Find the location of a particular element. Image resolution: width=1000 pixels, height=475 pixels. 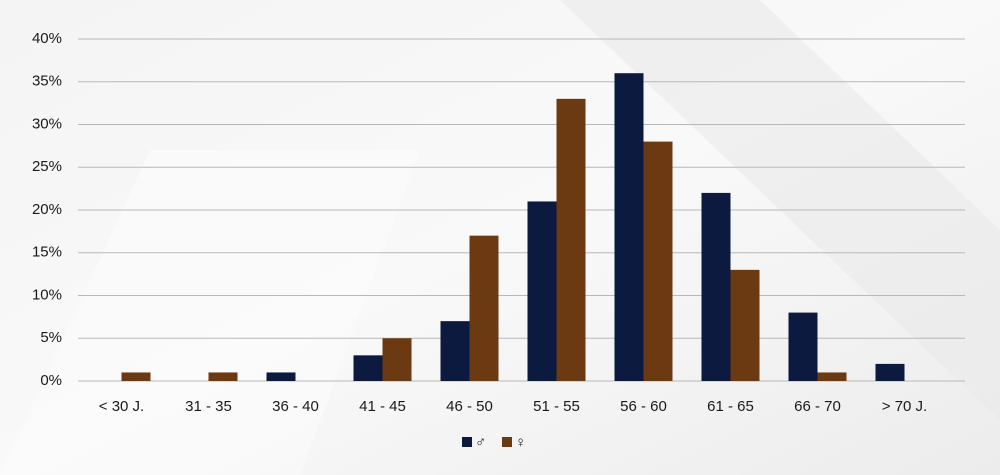

y-tick-label: 35% is located at coordinates (47, 81).